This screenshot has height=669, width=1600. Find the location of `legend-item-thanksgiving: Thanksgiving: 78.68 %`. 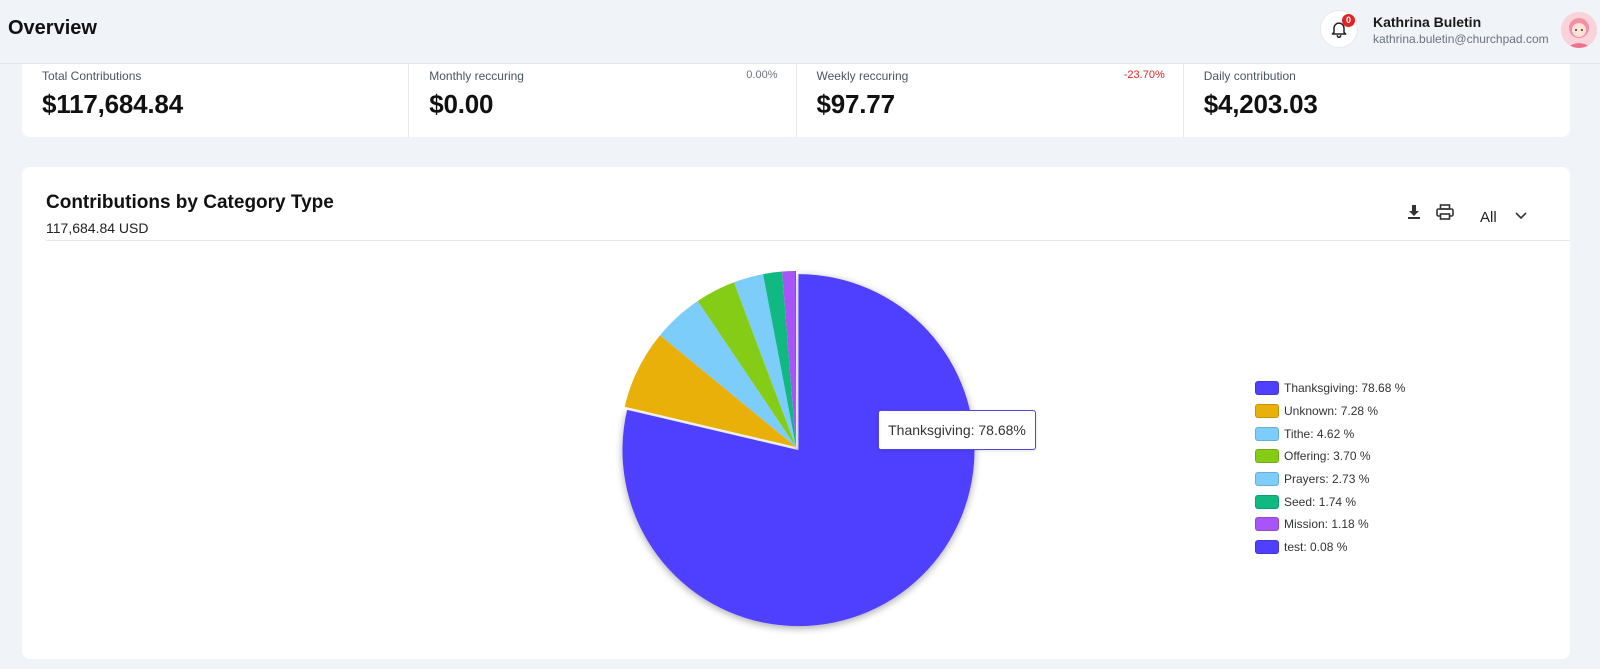

legend-item-thanksgiving: Thanksgiving: 78.68 % is located at coordinates (1330, 388).